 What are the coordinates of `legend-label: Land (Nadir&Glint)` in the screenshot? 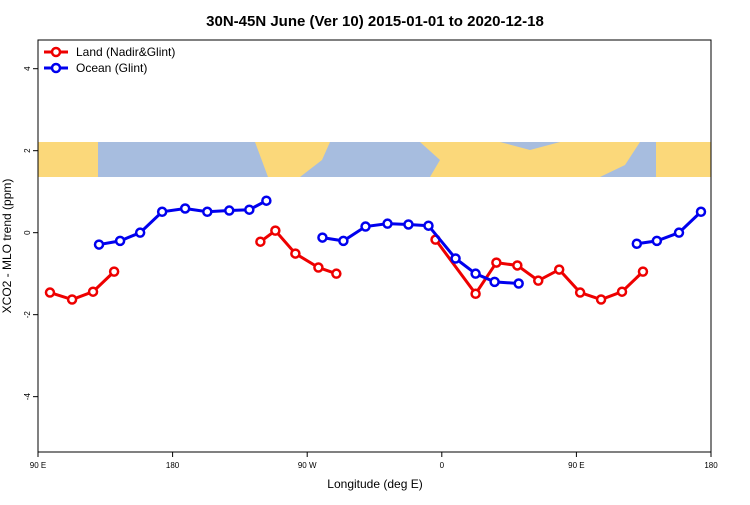 It's located at (125, 52).